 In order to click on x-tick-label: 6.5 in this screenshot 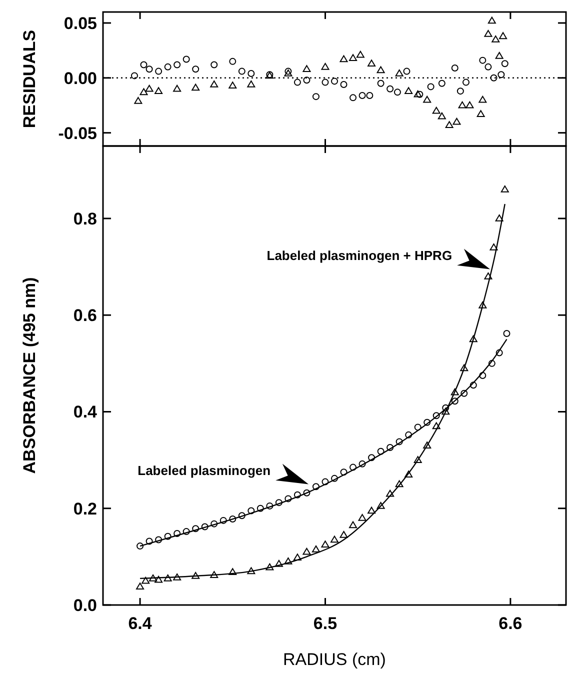, I will do `click(325, 623)`.